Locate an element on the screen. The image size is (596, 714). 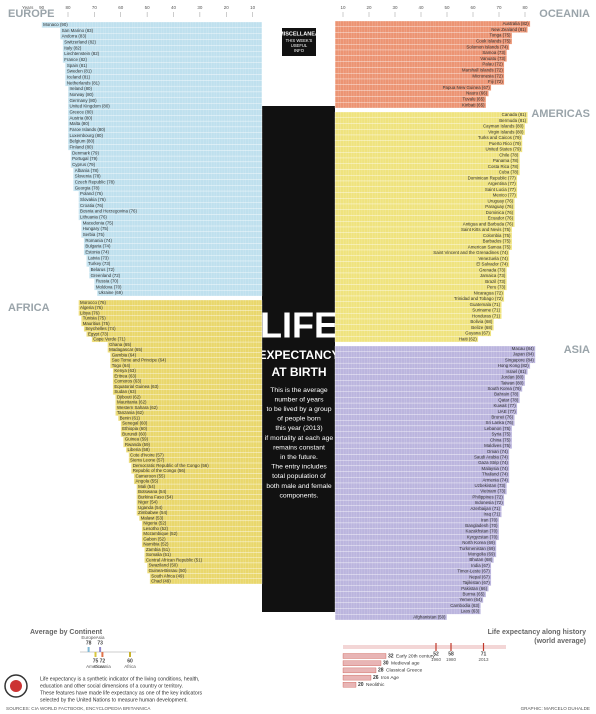
center-title: AT BIRTH is located at coordinates (298, 372).